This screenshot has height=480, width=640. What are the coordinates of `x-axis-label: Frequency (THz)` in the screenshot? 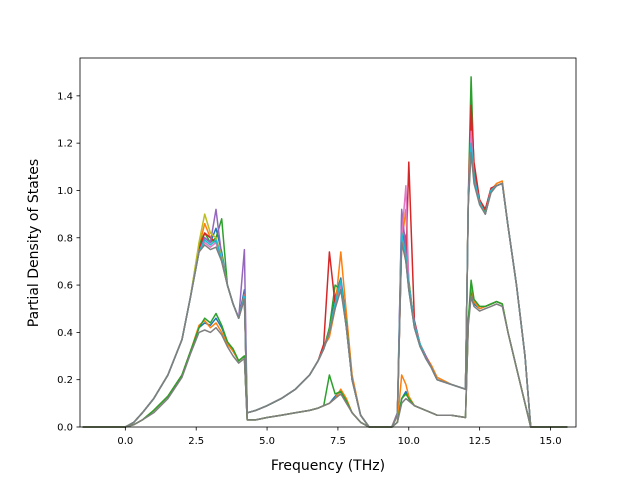 It's located at (328, 466).